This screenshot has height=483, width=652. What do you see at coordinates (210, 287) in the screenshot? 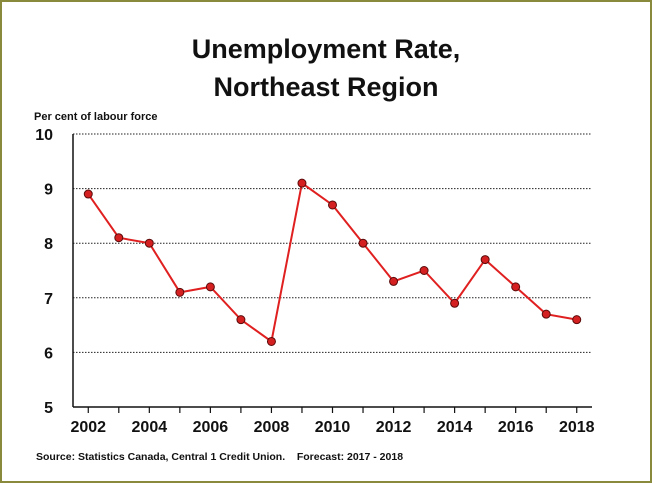
I see `data-point-2006` at bounding box center [210, 287].